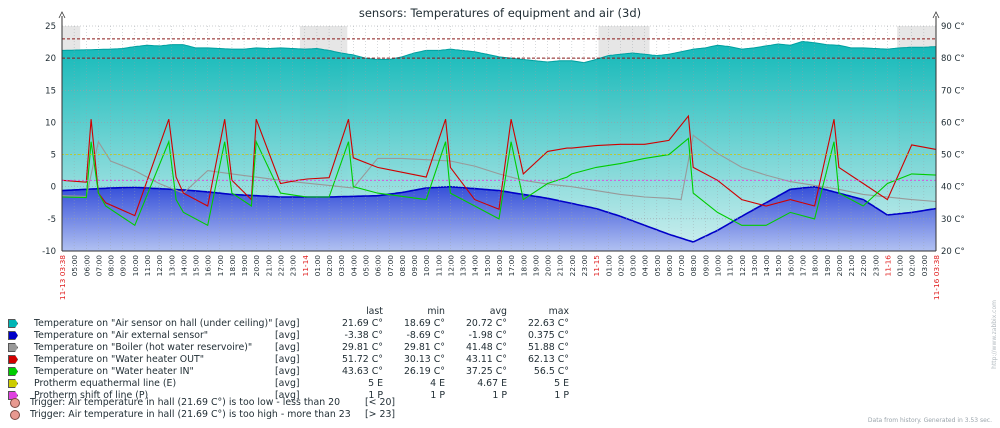  What do you see at coordinates (365, 266) in the screenshot?
I see `x-tick-label: 05:00` at bounding box center [365, 266].